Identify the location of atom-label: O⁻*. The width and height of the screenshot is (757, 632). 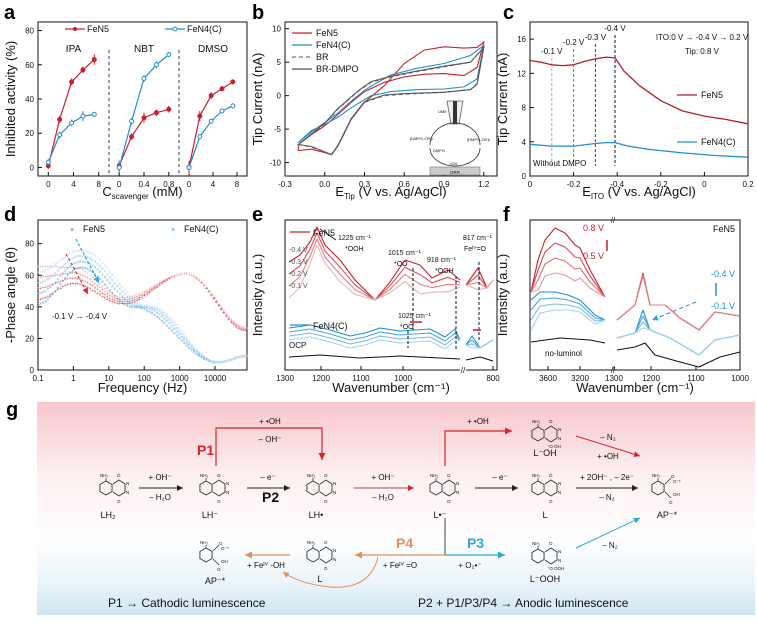
(225, 548).